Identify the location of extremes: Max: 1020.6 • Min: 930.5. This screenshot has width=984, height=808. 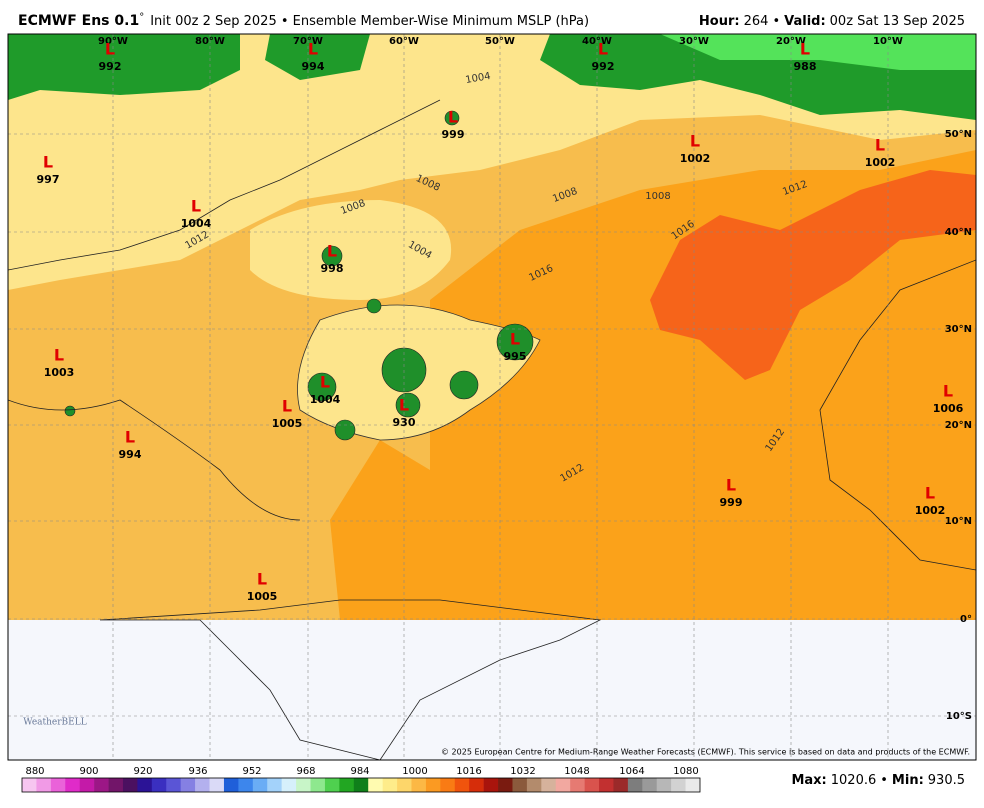
(878, 780).